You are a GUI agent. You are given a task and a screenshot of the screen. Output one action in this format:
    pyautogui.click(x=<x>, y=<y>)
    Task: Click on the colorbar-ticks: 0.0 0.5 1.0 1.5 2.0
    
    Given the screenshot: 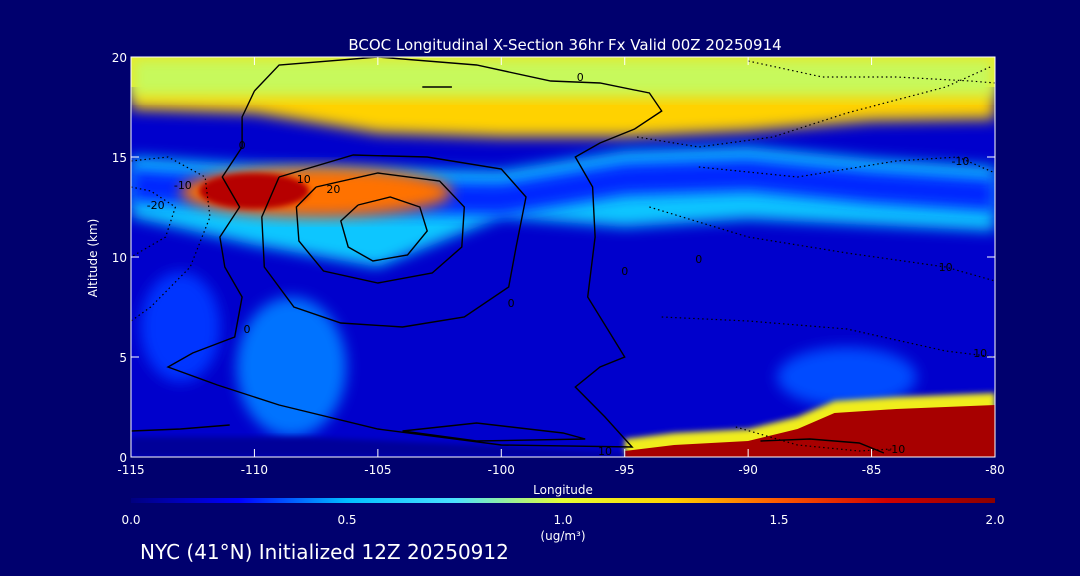 What is the action you would take?
    pyautogui.click(x=562, y=520)
    